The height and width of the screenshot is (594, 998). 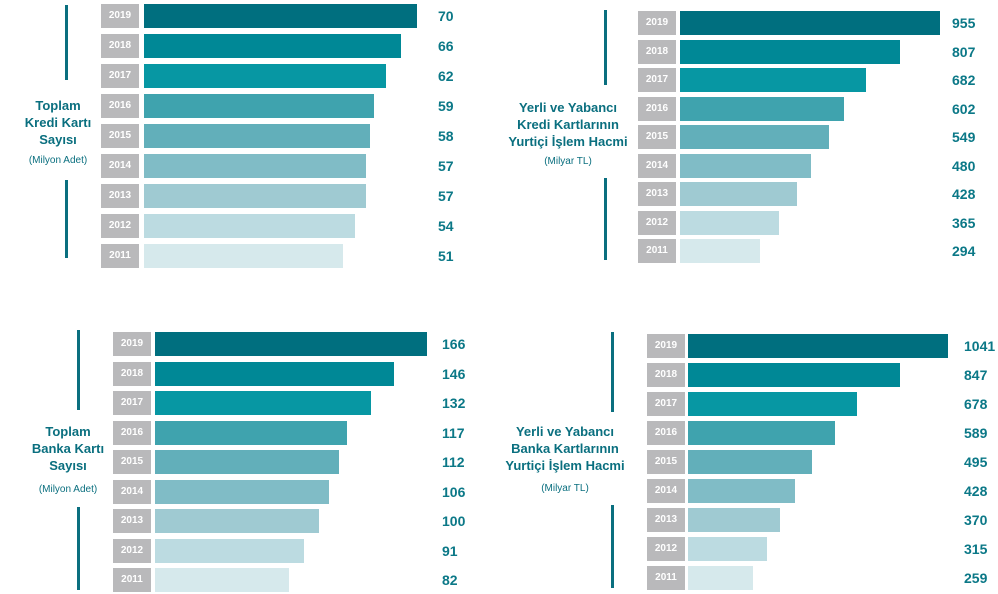 What do you see at coordinates (58, 122) in the screenshot?
I see `chart-title: Kredi Kartı` at bounding box center [58, 122].